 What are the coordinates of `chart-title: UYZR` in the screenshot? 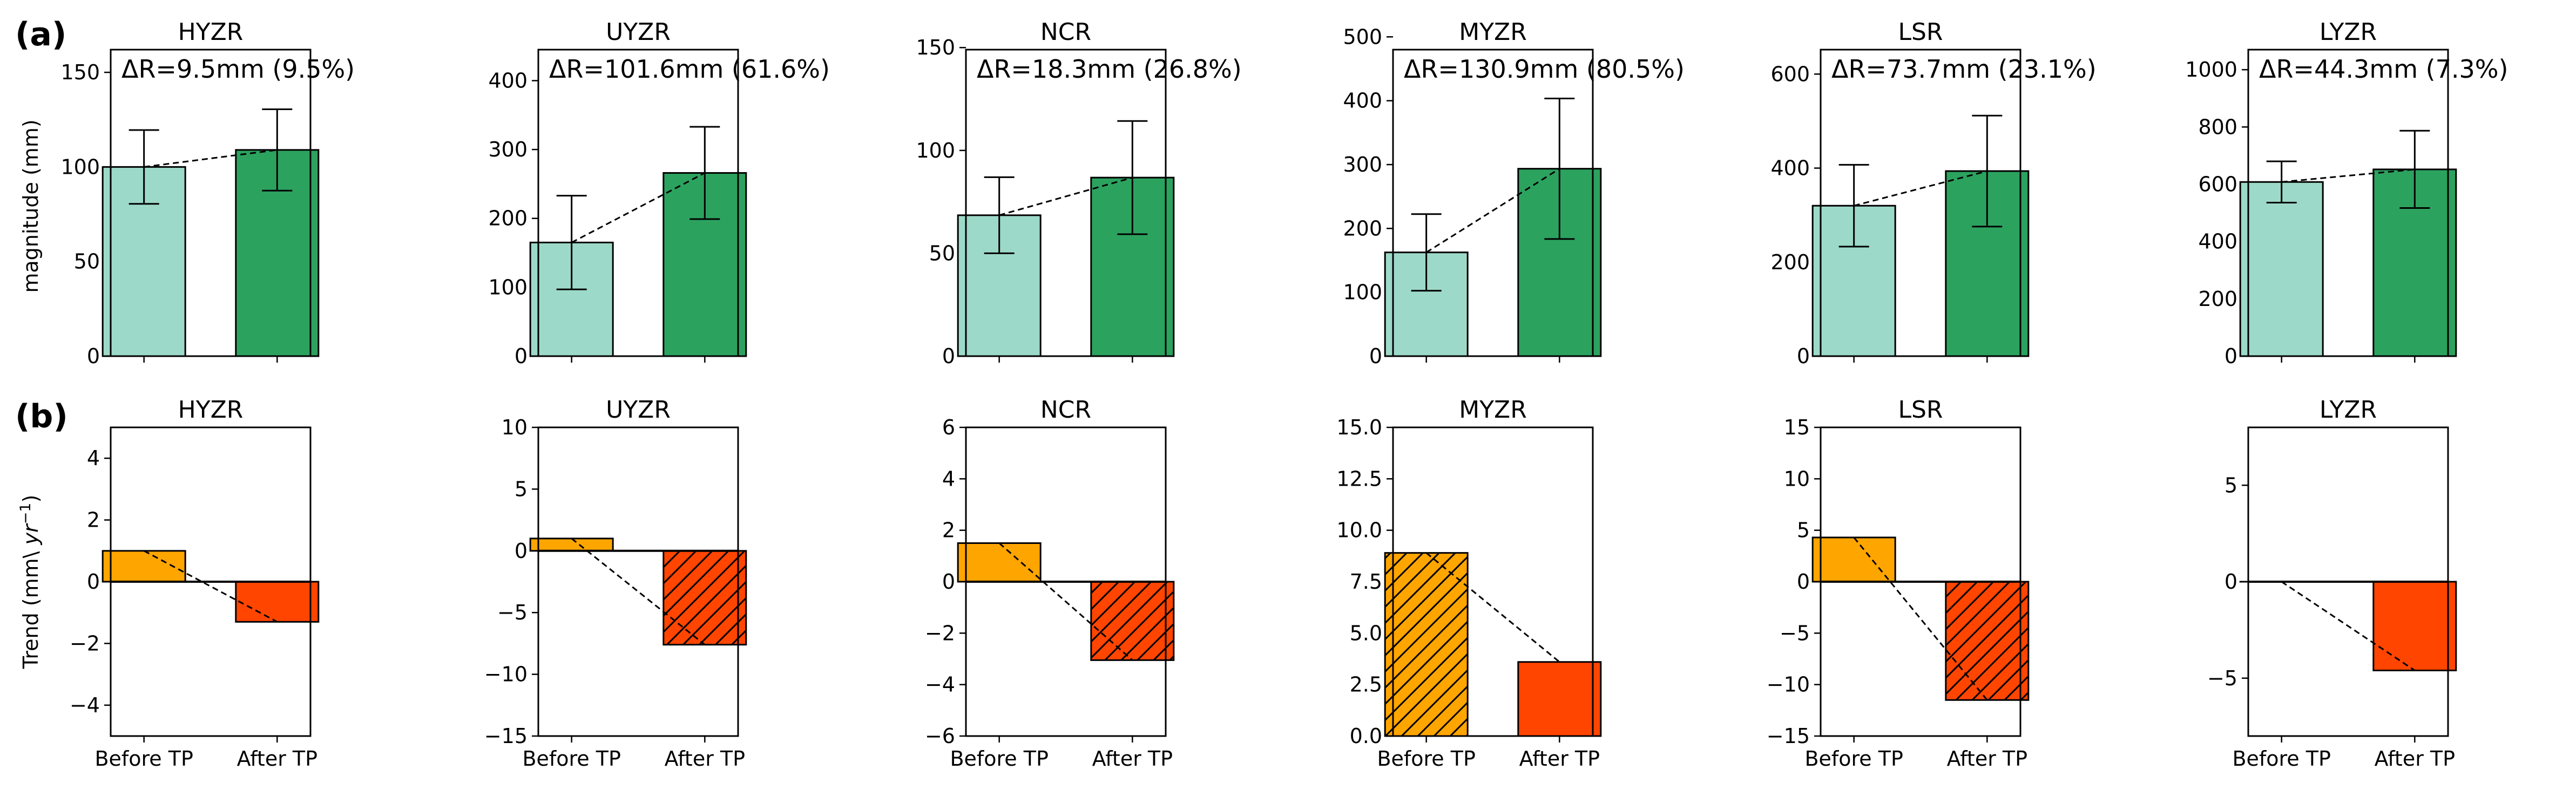 It's located at (639, 410).